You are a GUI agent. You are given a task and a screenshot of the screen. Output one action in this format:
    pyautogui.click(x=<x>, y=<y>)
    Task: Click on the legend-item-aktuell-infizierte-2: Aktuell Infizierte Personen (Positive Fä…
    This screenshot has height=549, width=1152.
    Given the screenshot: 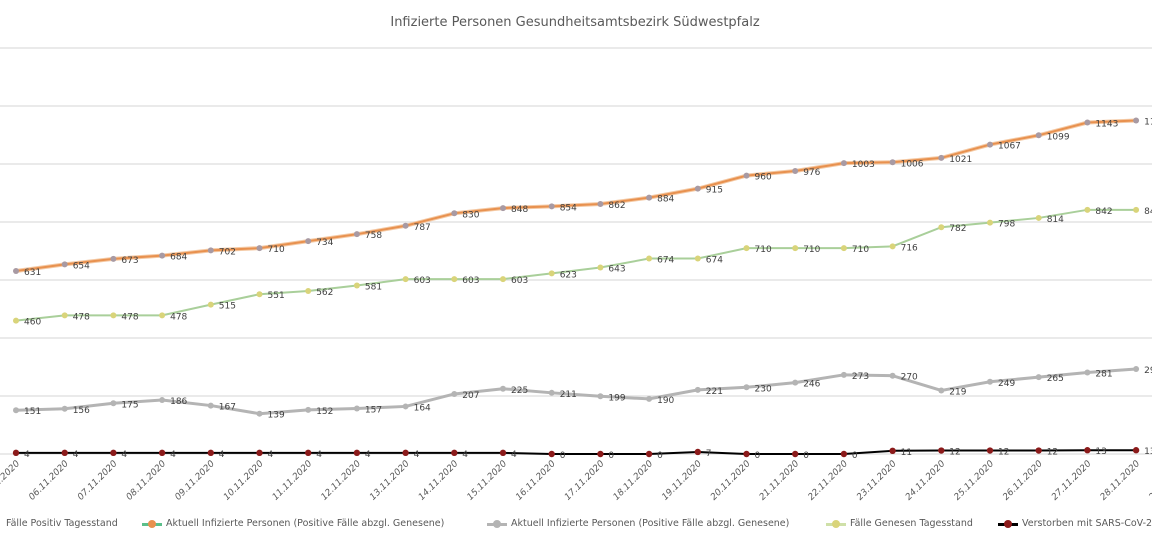 What is the action you would take?
    pyautogui.click(x=638, y=523)
    